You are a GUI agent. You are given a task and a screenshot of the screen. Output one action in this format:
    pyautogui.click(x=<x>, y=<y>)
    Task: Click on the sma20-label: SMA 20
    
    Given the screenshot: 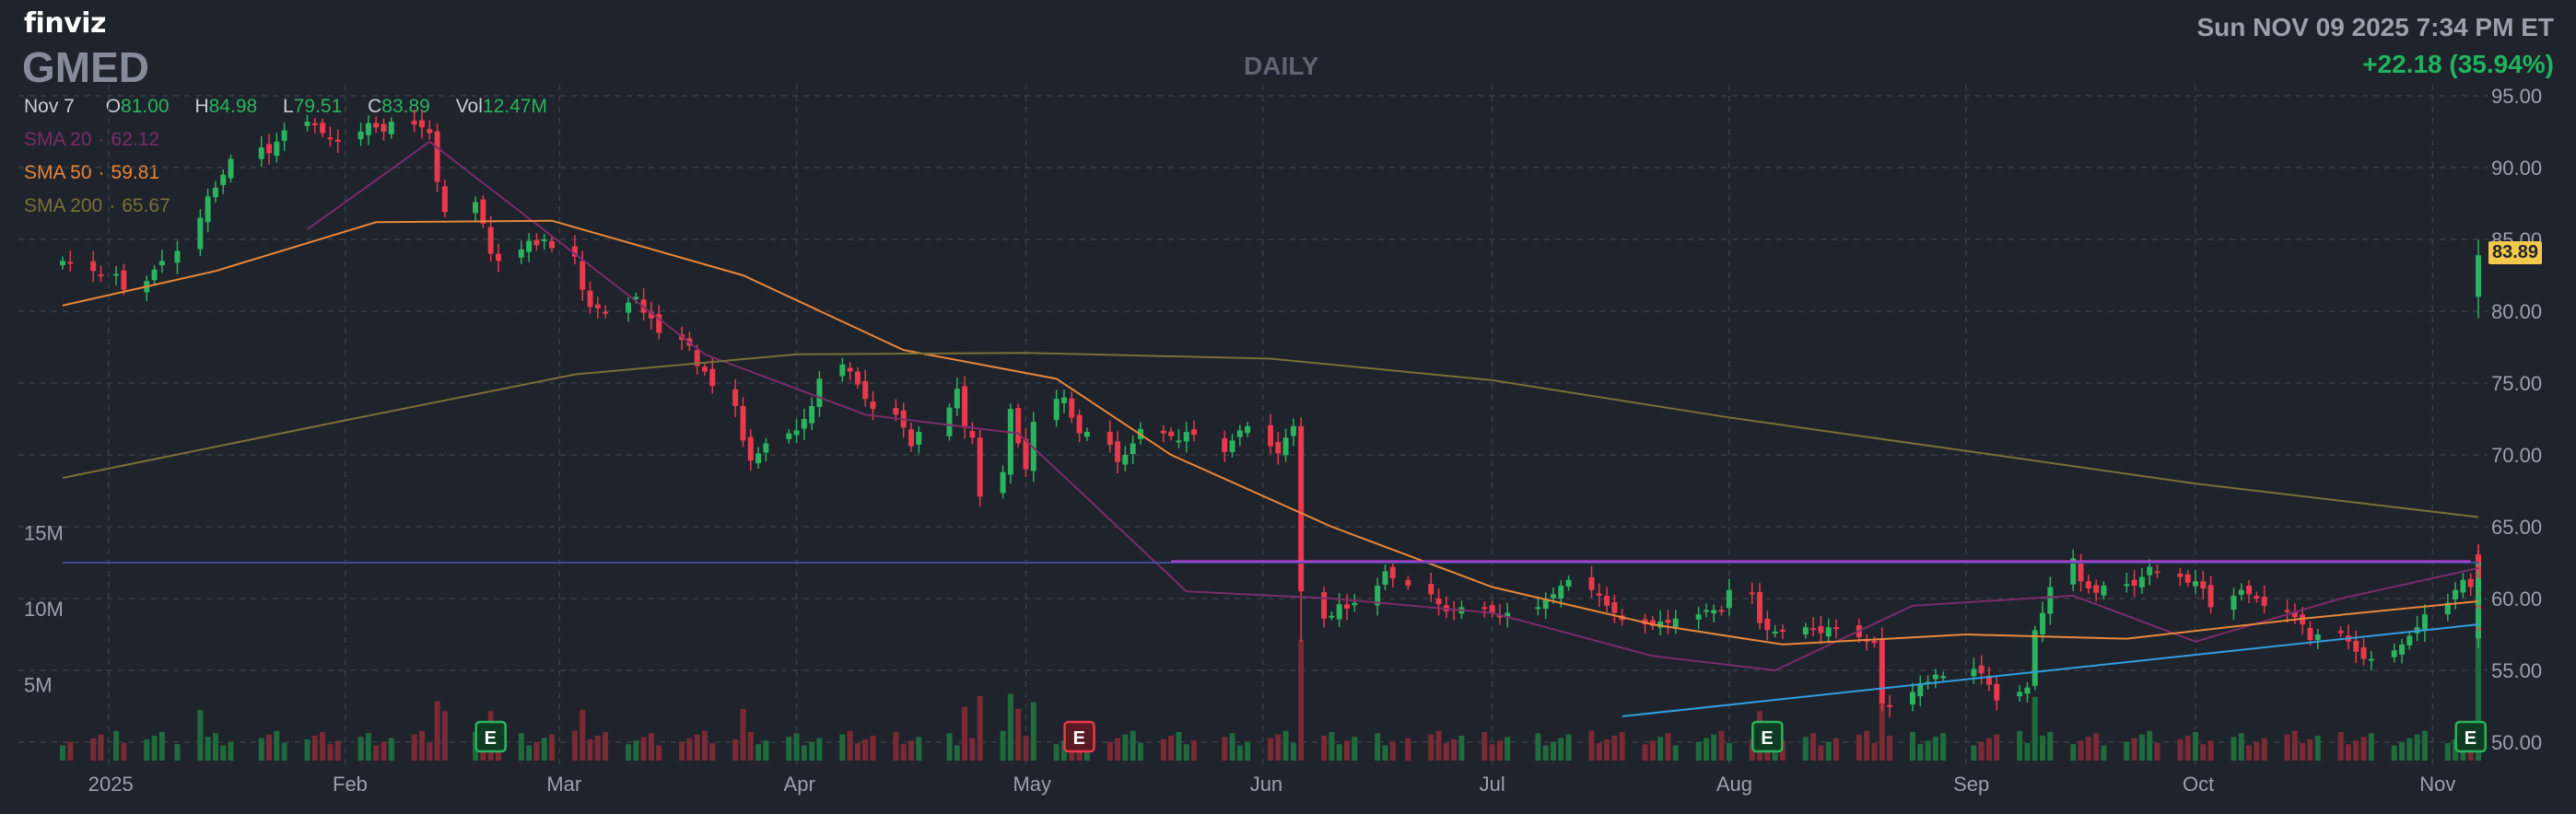 What is the action you would take?
    pyautogui.click(x=58, y=139)
    